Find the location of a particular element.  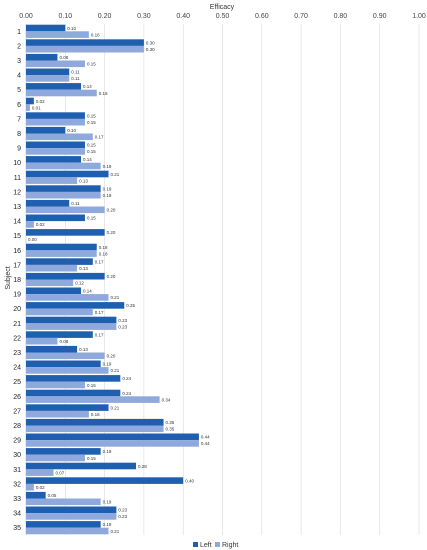

legend-label-right: Right is located at coordinates (230, 545).